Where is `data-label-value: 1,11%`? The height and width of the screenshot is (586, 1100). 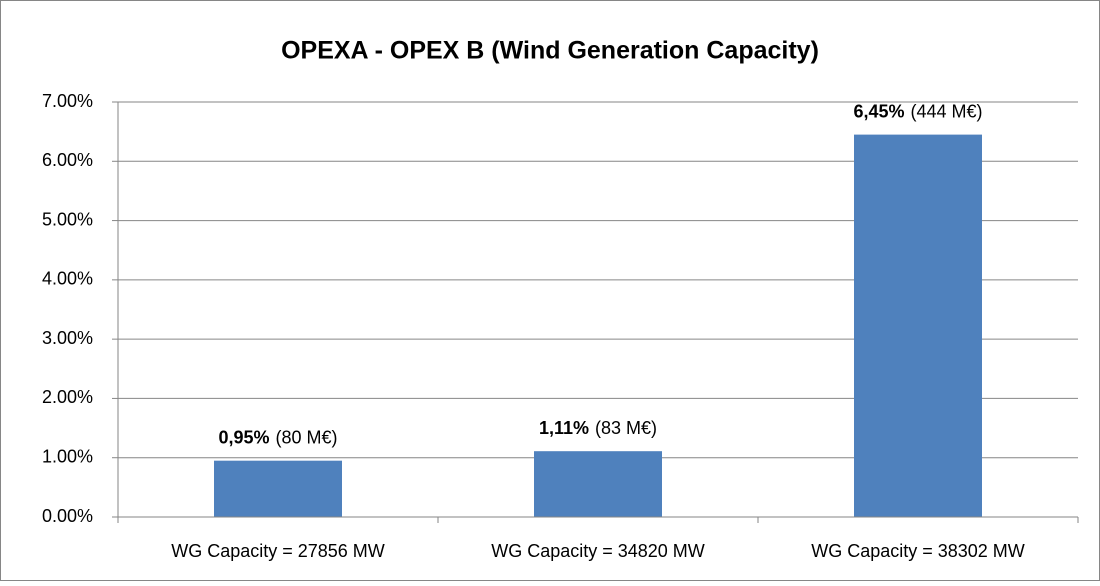 data-label-value: 1,11% is located at coordinates (564, 428).